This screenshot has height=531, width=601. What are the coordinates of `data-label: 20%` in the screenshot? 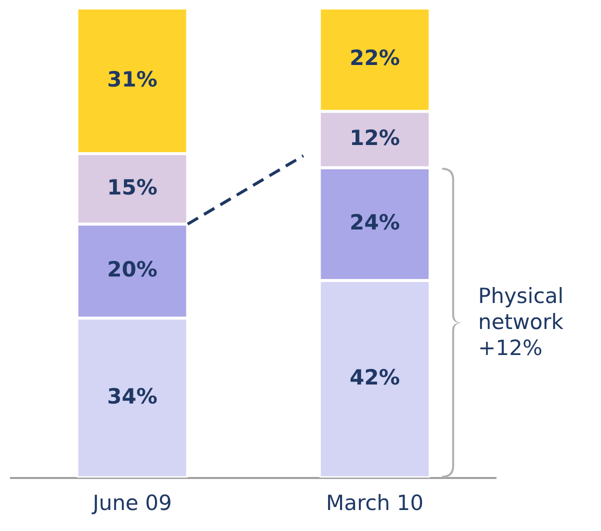 It's located at (132, 270).